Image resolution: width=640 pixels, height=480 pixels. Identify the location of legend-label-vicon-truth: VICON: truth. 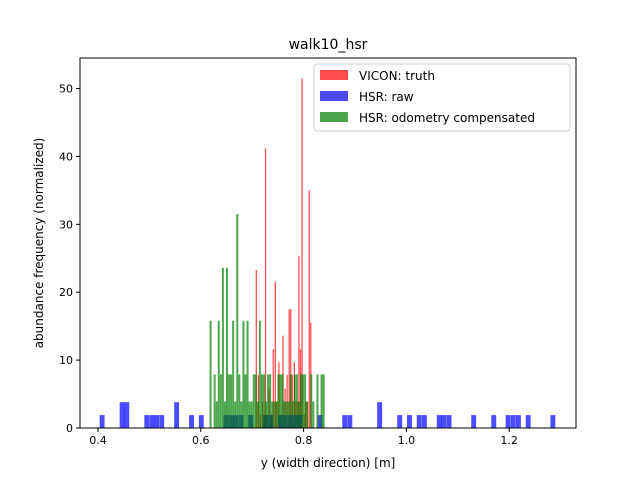
(397, 76).